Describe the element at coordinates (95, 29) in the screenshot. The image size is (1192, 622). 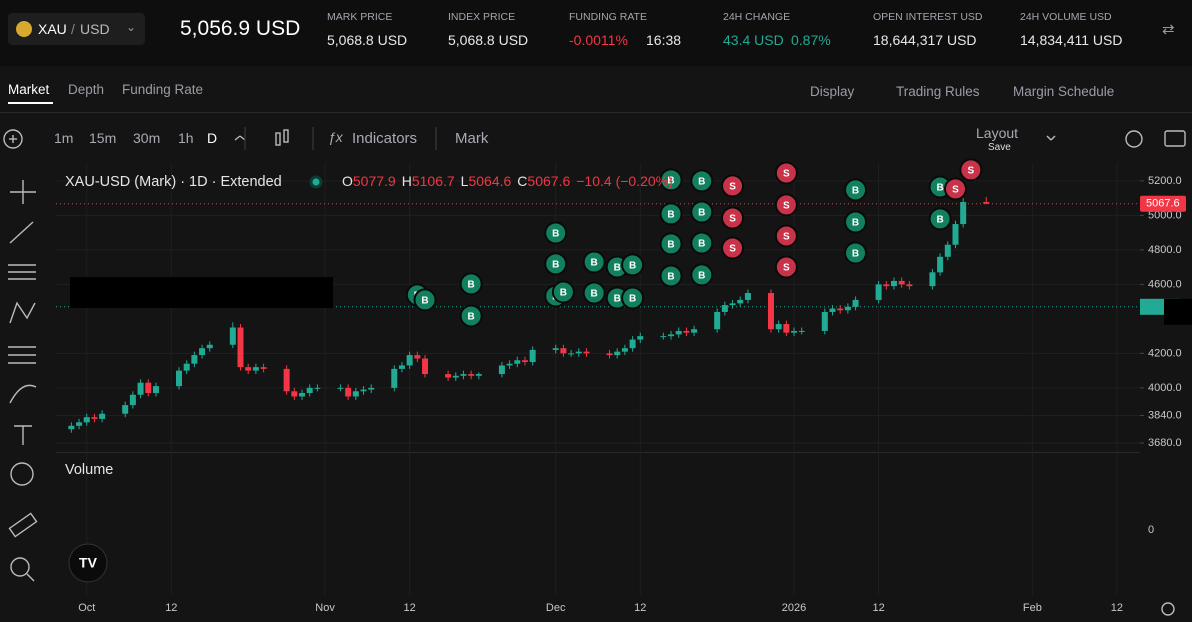
I see `pair-quote: USD` at that location.